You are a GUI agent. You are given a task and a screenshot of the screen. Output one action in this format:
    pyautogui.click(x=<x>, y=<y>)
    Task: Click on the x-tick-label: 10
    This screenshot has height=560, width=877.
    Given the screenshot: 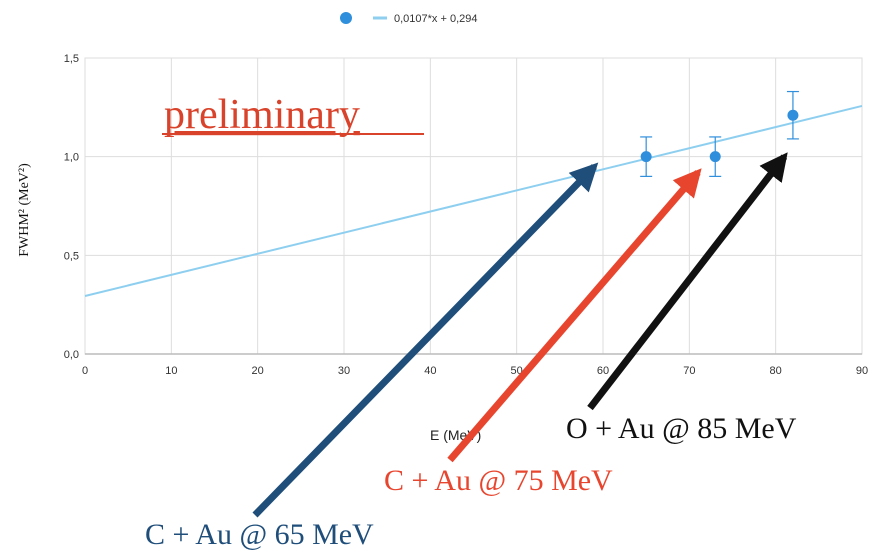 What is the action you would take?
    pyautogui.click(x=171, y=371)
    